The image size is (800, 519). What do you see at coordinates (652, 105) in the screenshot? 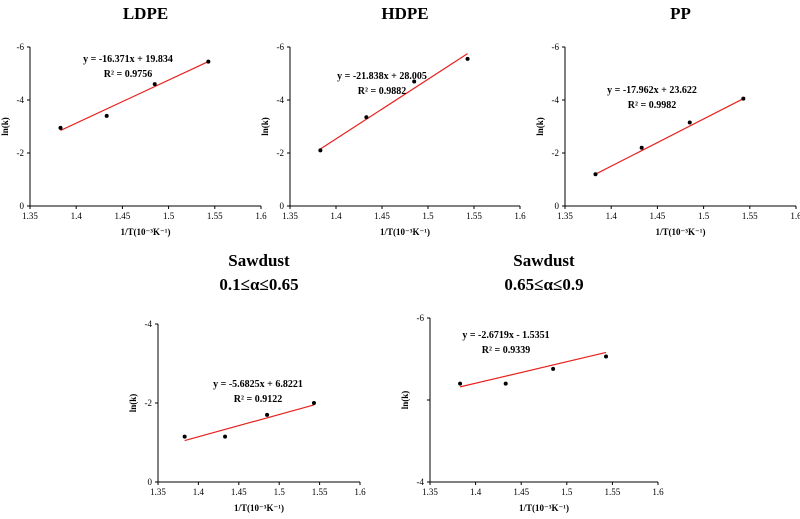
I see `fit-r-squared: R² = 0.9982` at bounding box center [652, 105].